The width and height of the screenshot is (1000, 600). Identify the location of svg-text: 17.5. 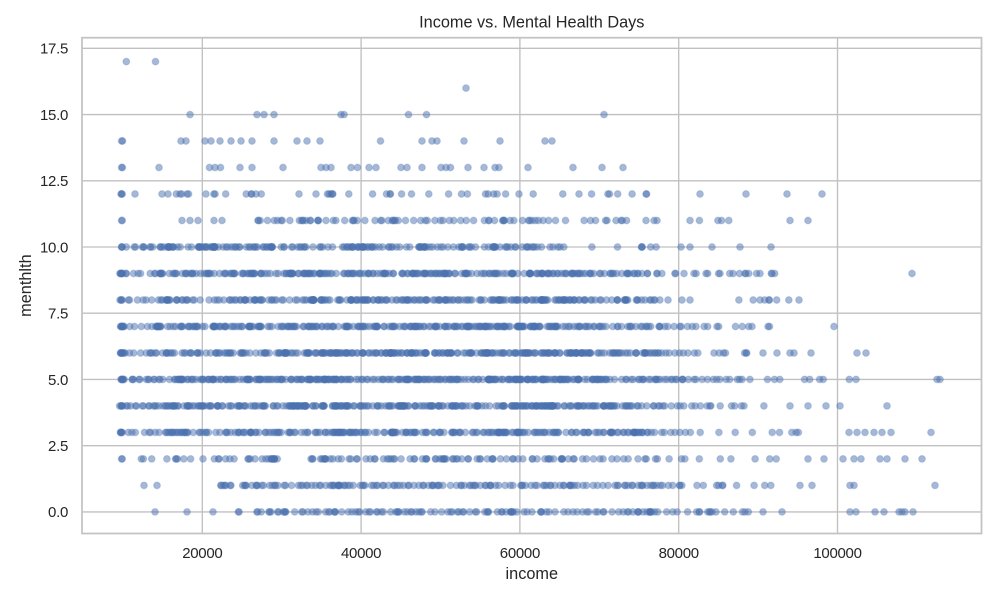
(54, 49).